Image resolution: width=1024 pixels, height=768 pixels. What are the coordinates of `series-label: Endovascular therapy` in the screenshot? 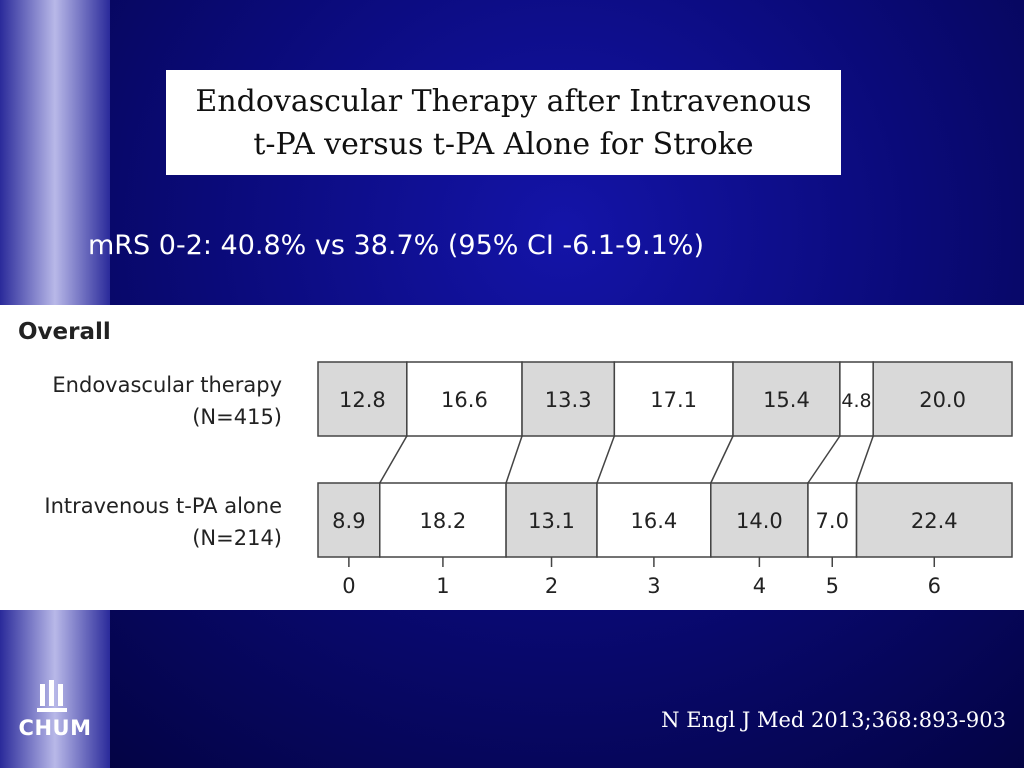 It's located at (167, 385).